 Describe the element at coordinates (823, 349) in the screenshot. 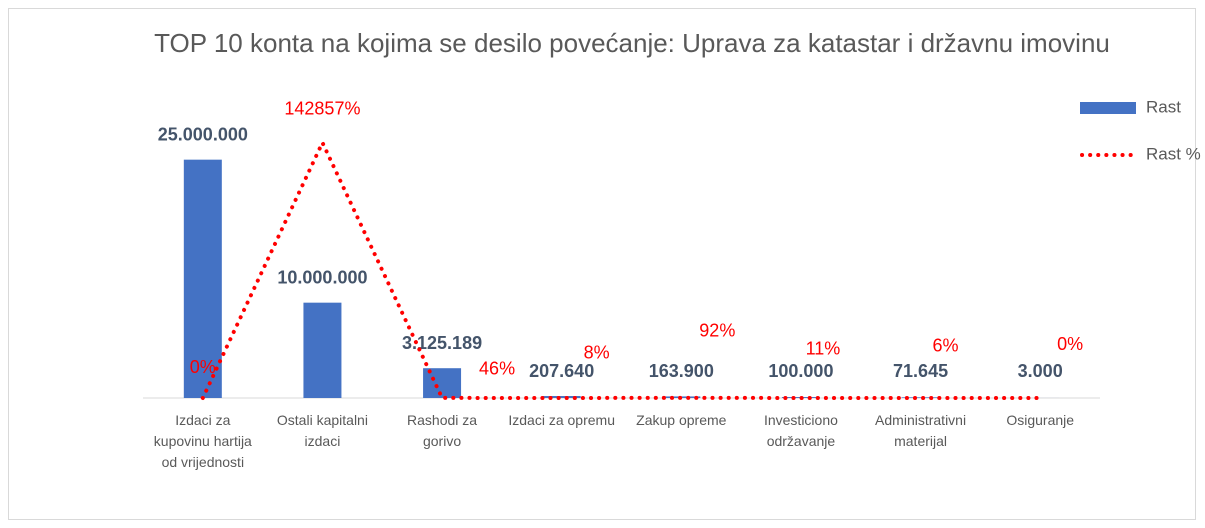

I see `line-label: 11%` at that location.